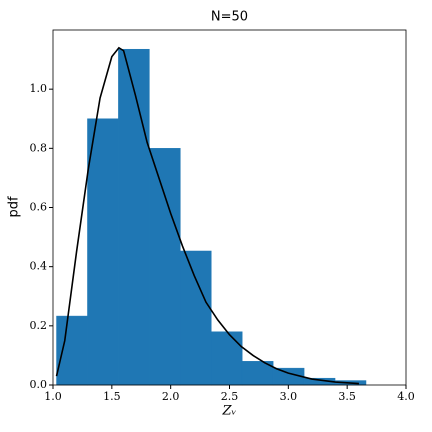  I want to click on x-tick-label: 1.0, so click(53, 396).